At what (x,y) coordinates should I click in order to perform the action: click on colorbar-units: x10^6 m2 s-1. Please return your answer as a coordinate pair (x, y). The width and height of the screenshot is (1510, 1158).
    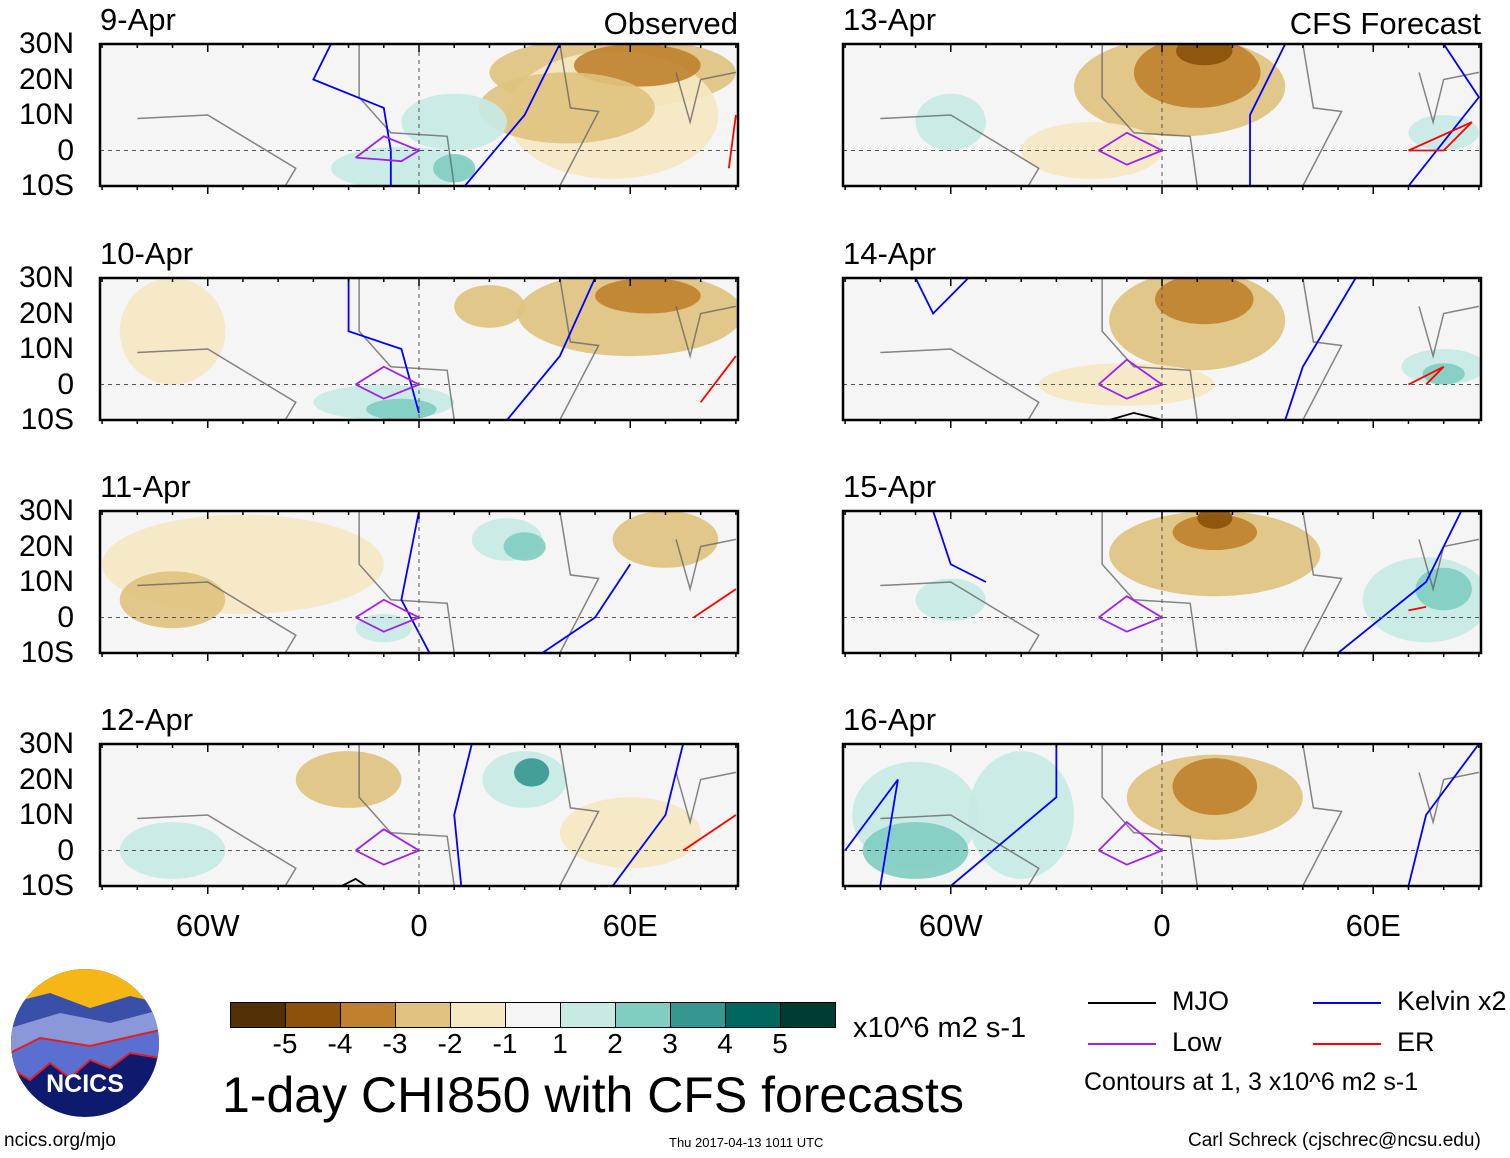
    Looking at the image, I should click on (940, 1028).